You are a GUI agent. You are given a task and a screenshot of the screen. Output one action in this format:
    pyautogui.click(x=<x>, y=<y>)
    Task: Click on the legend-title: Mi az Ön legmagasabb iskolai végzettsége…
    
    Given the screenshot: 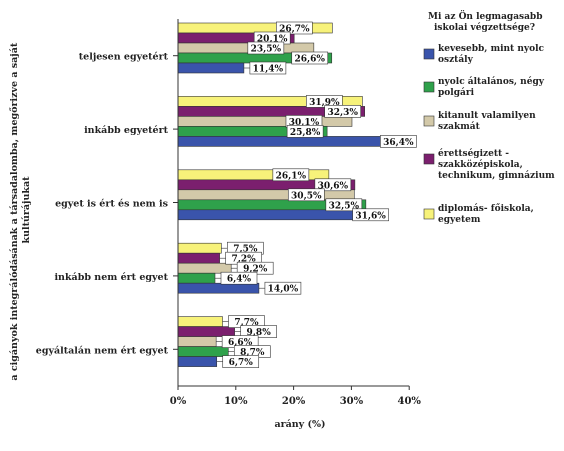 What is the action you would take?
    pyautogui.click(x=487, y=21)
    